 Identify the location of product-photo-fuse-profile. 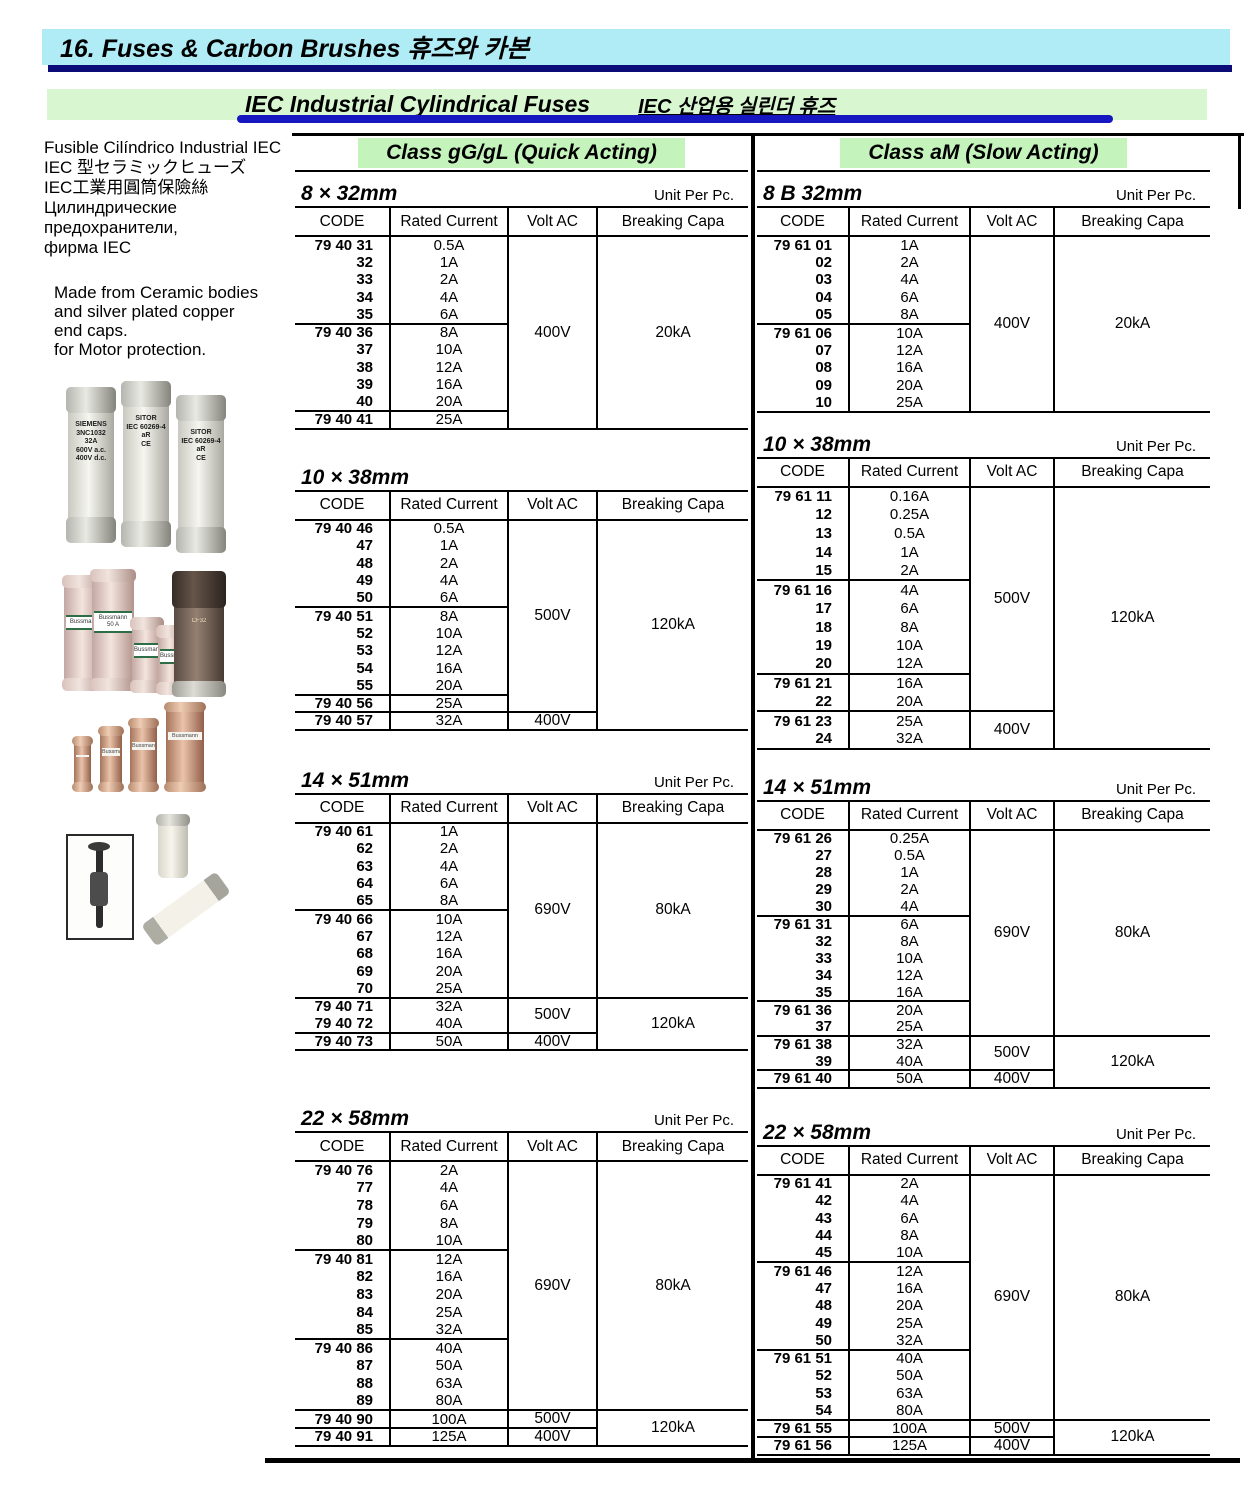
(148, 890).